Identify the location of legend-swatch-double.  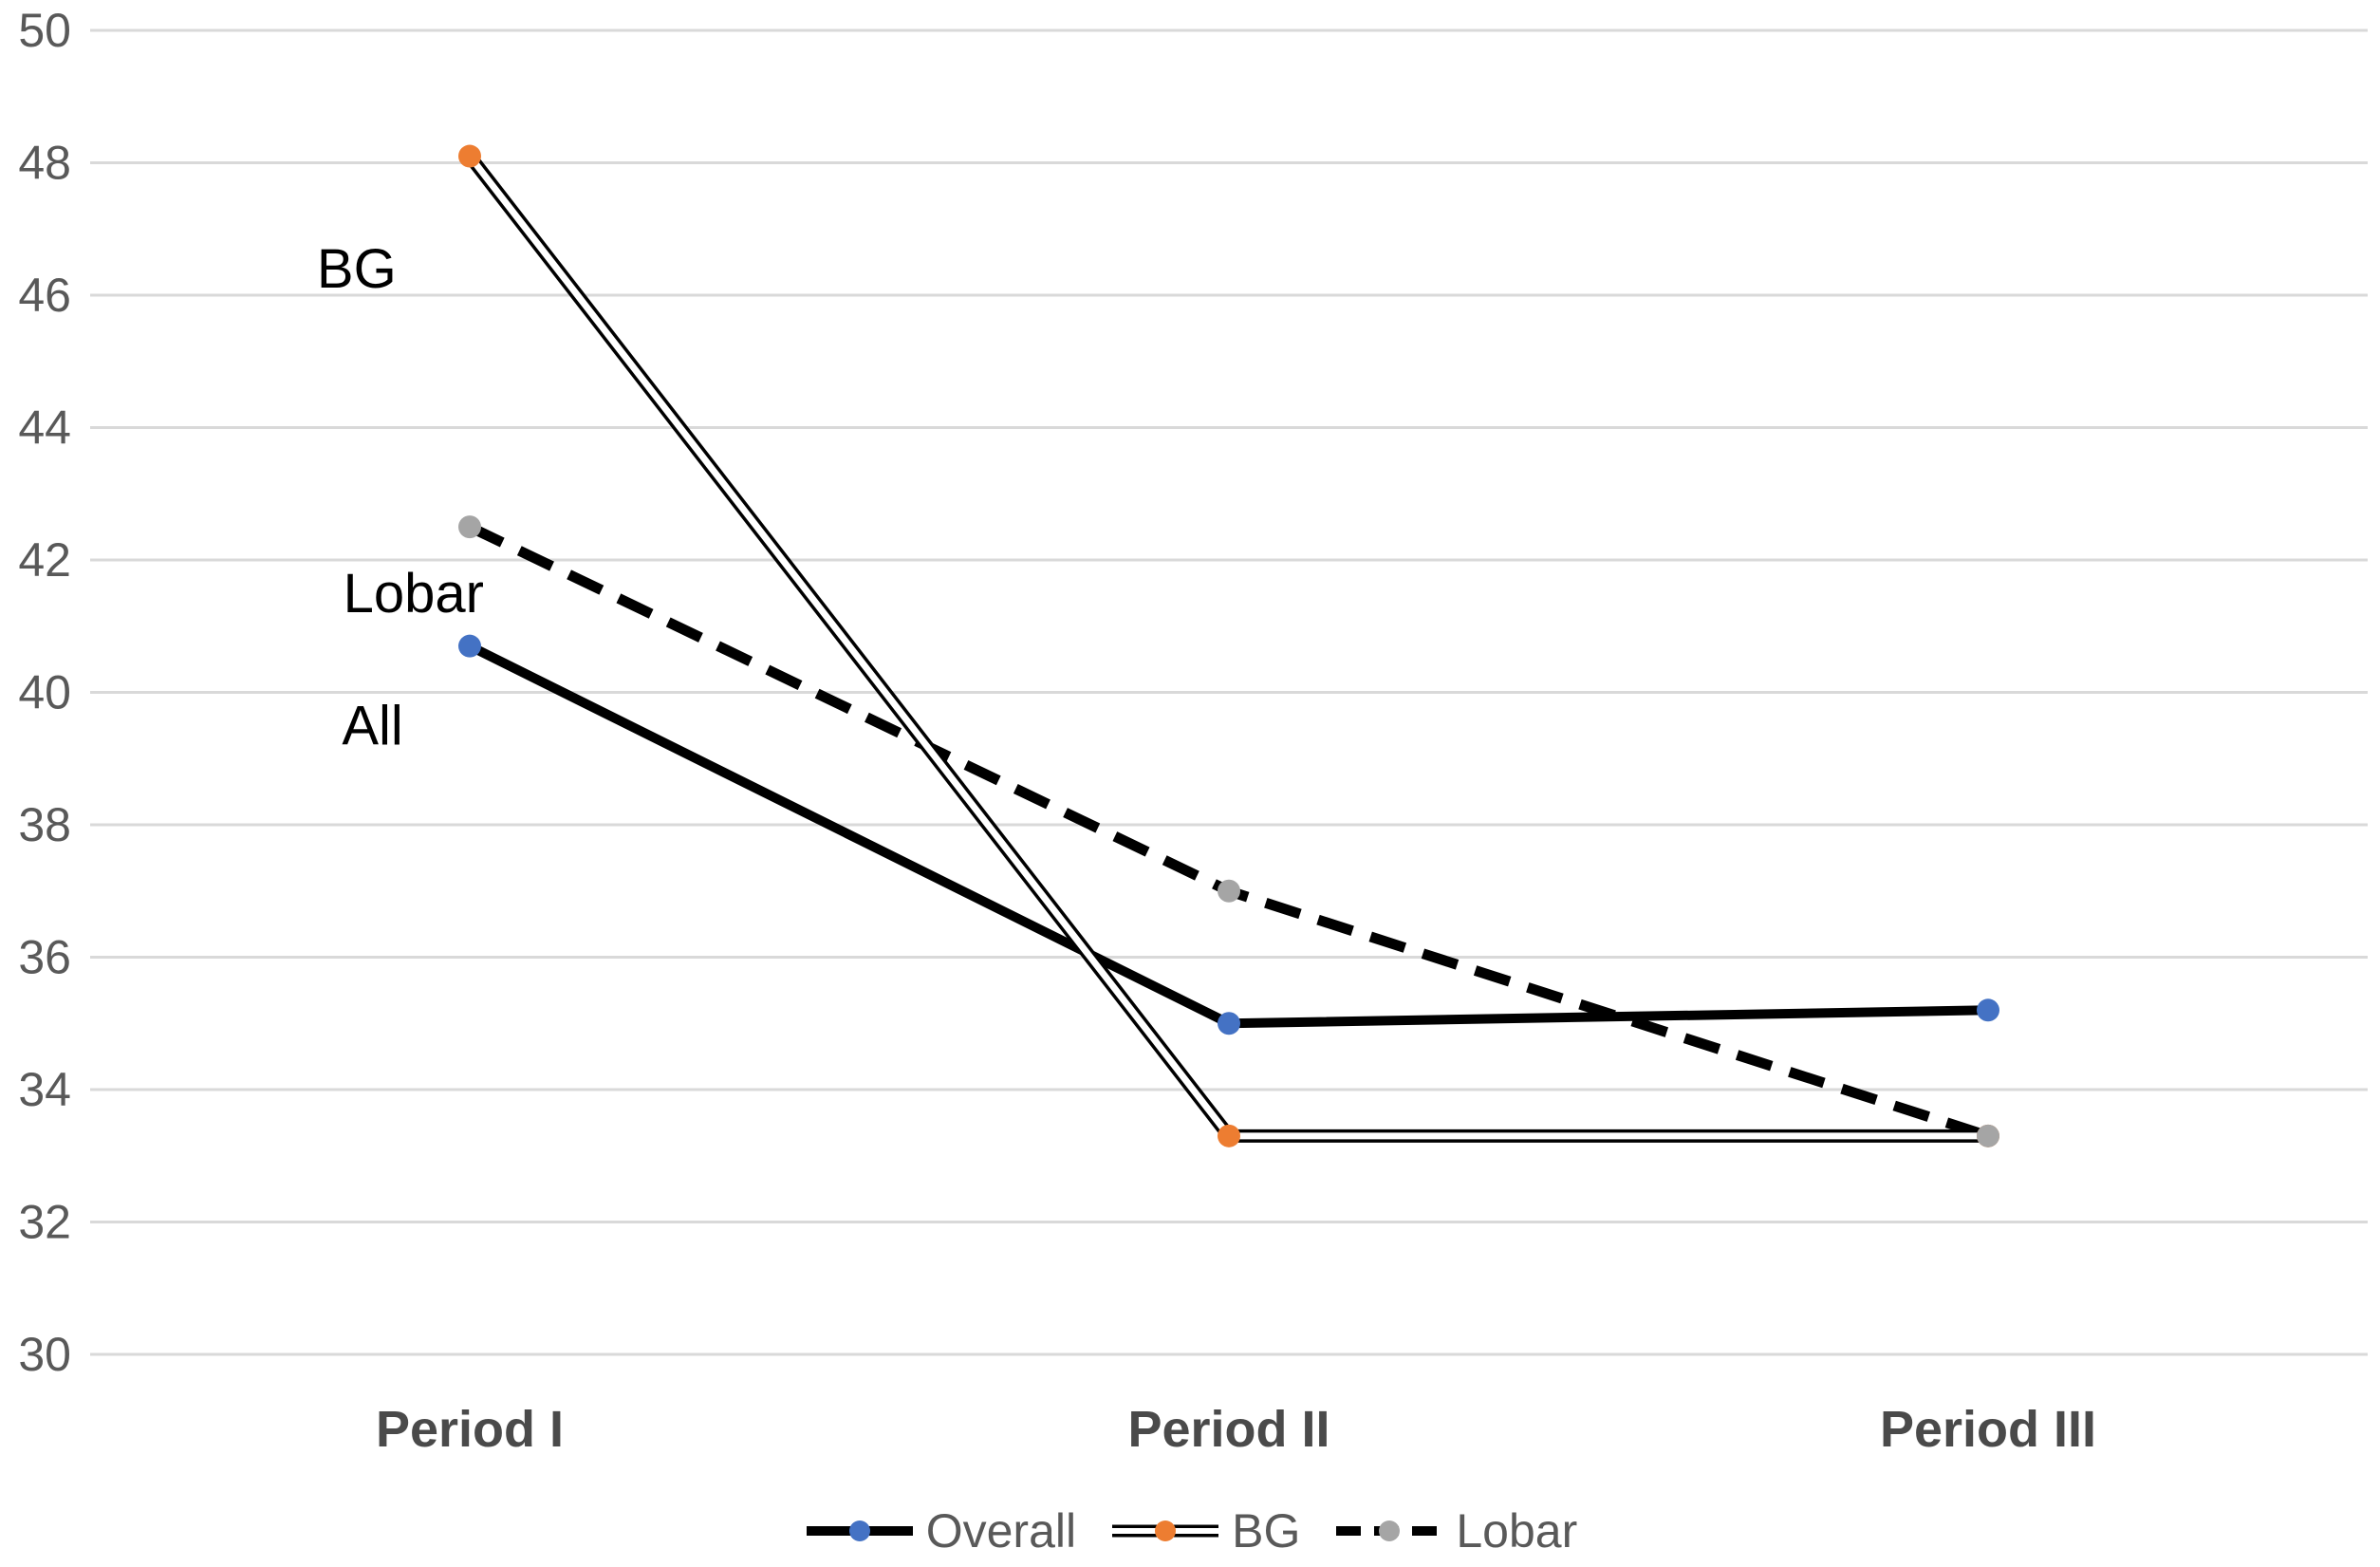
(1165, 1531).